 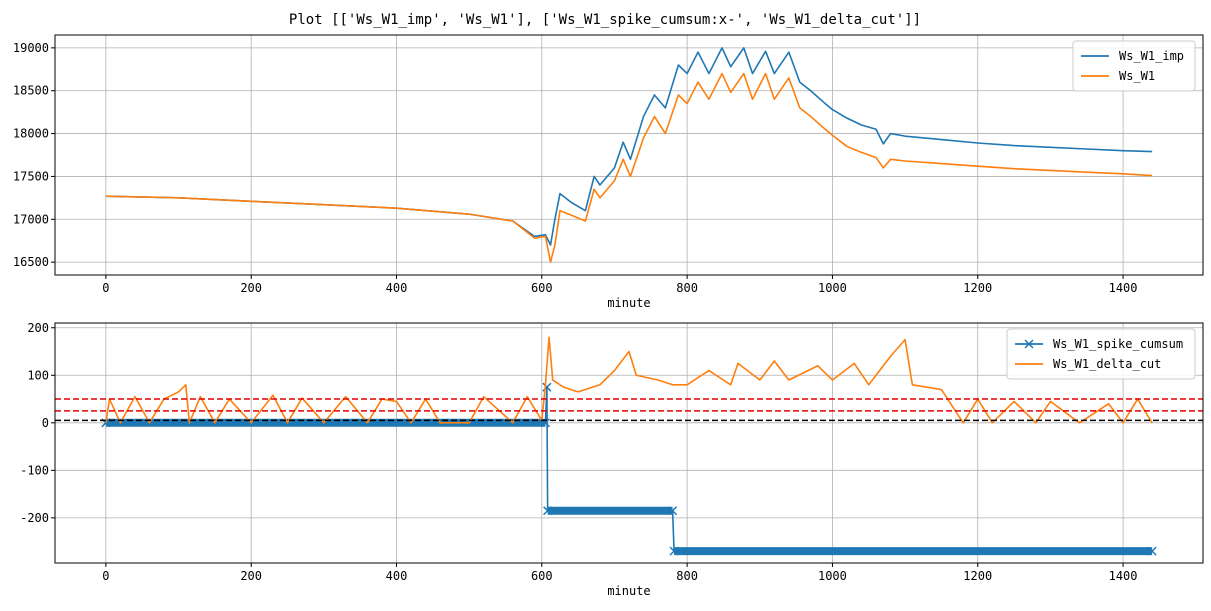 What do you see at coordinates (1151, 56) in the screenshot?
I see `legend-label: Ws_W1_imp` at bounding box center [1151, 56].